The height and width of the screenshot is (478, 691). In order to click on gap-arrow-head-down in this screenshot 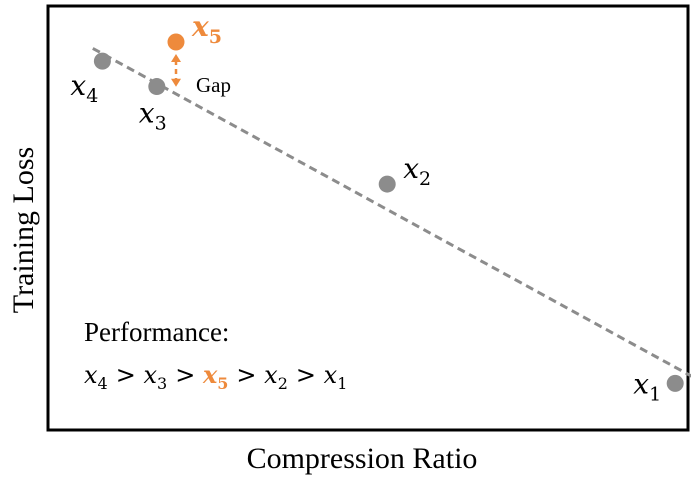, I will do `click(176, 82)`.